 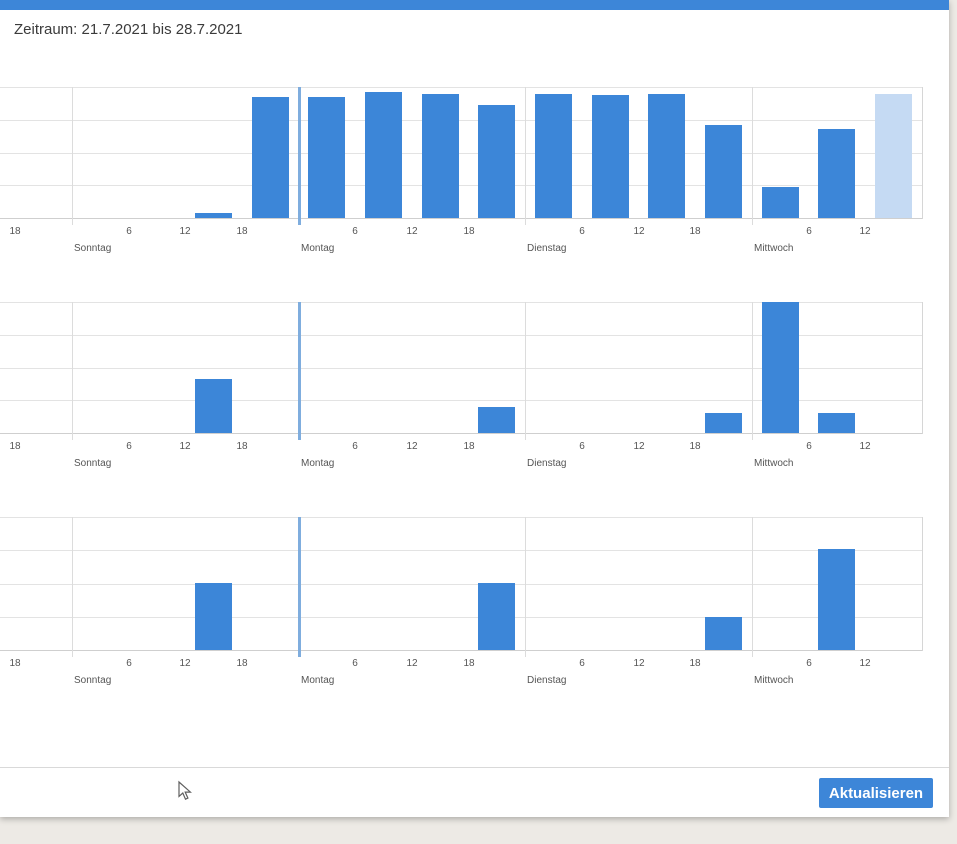 I want to click on dialog-top-accent-bar, so click(x=474, y=5).